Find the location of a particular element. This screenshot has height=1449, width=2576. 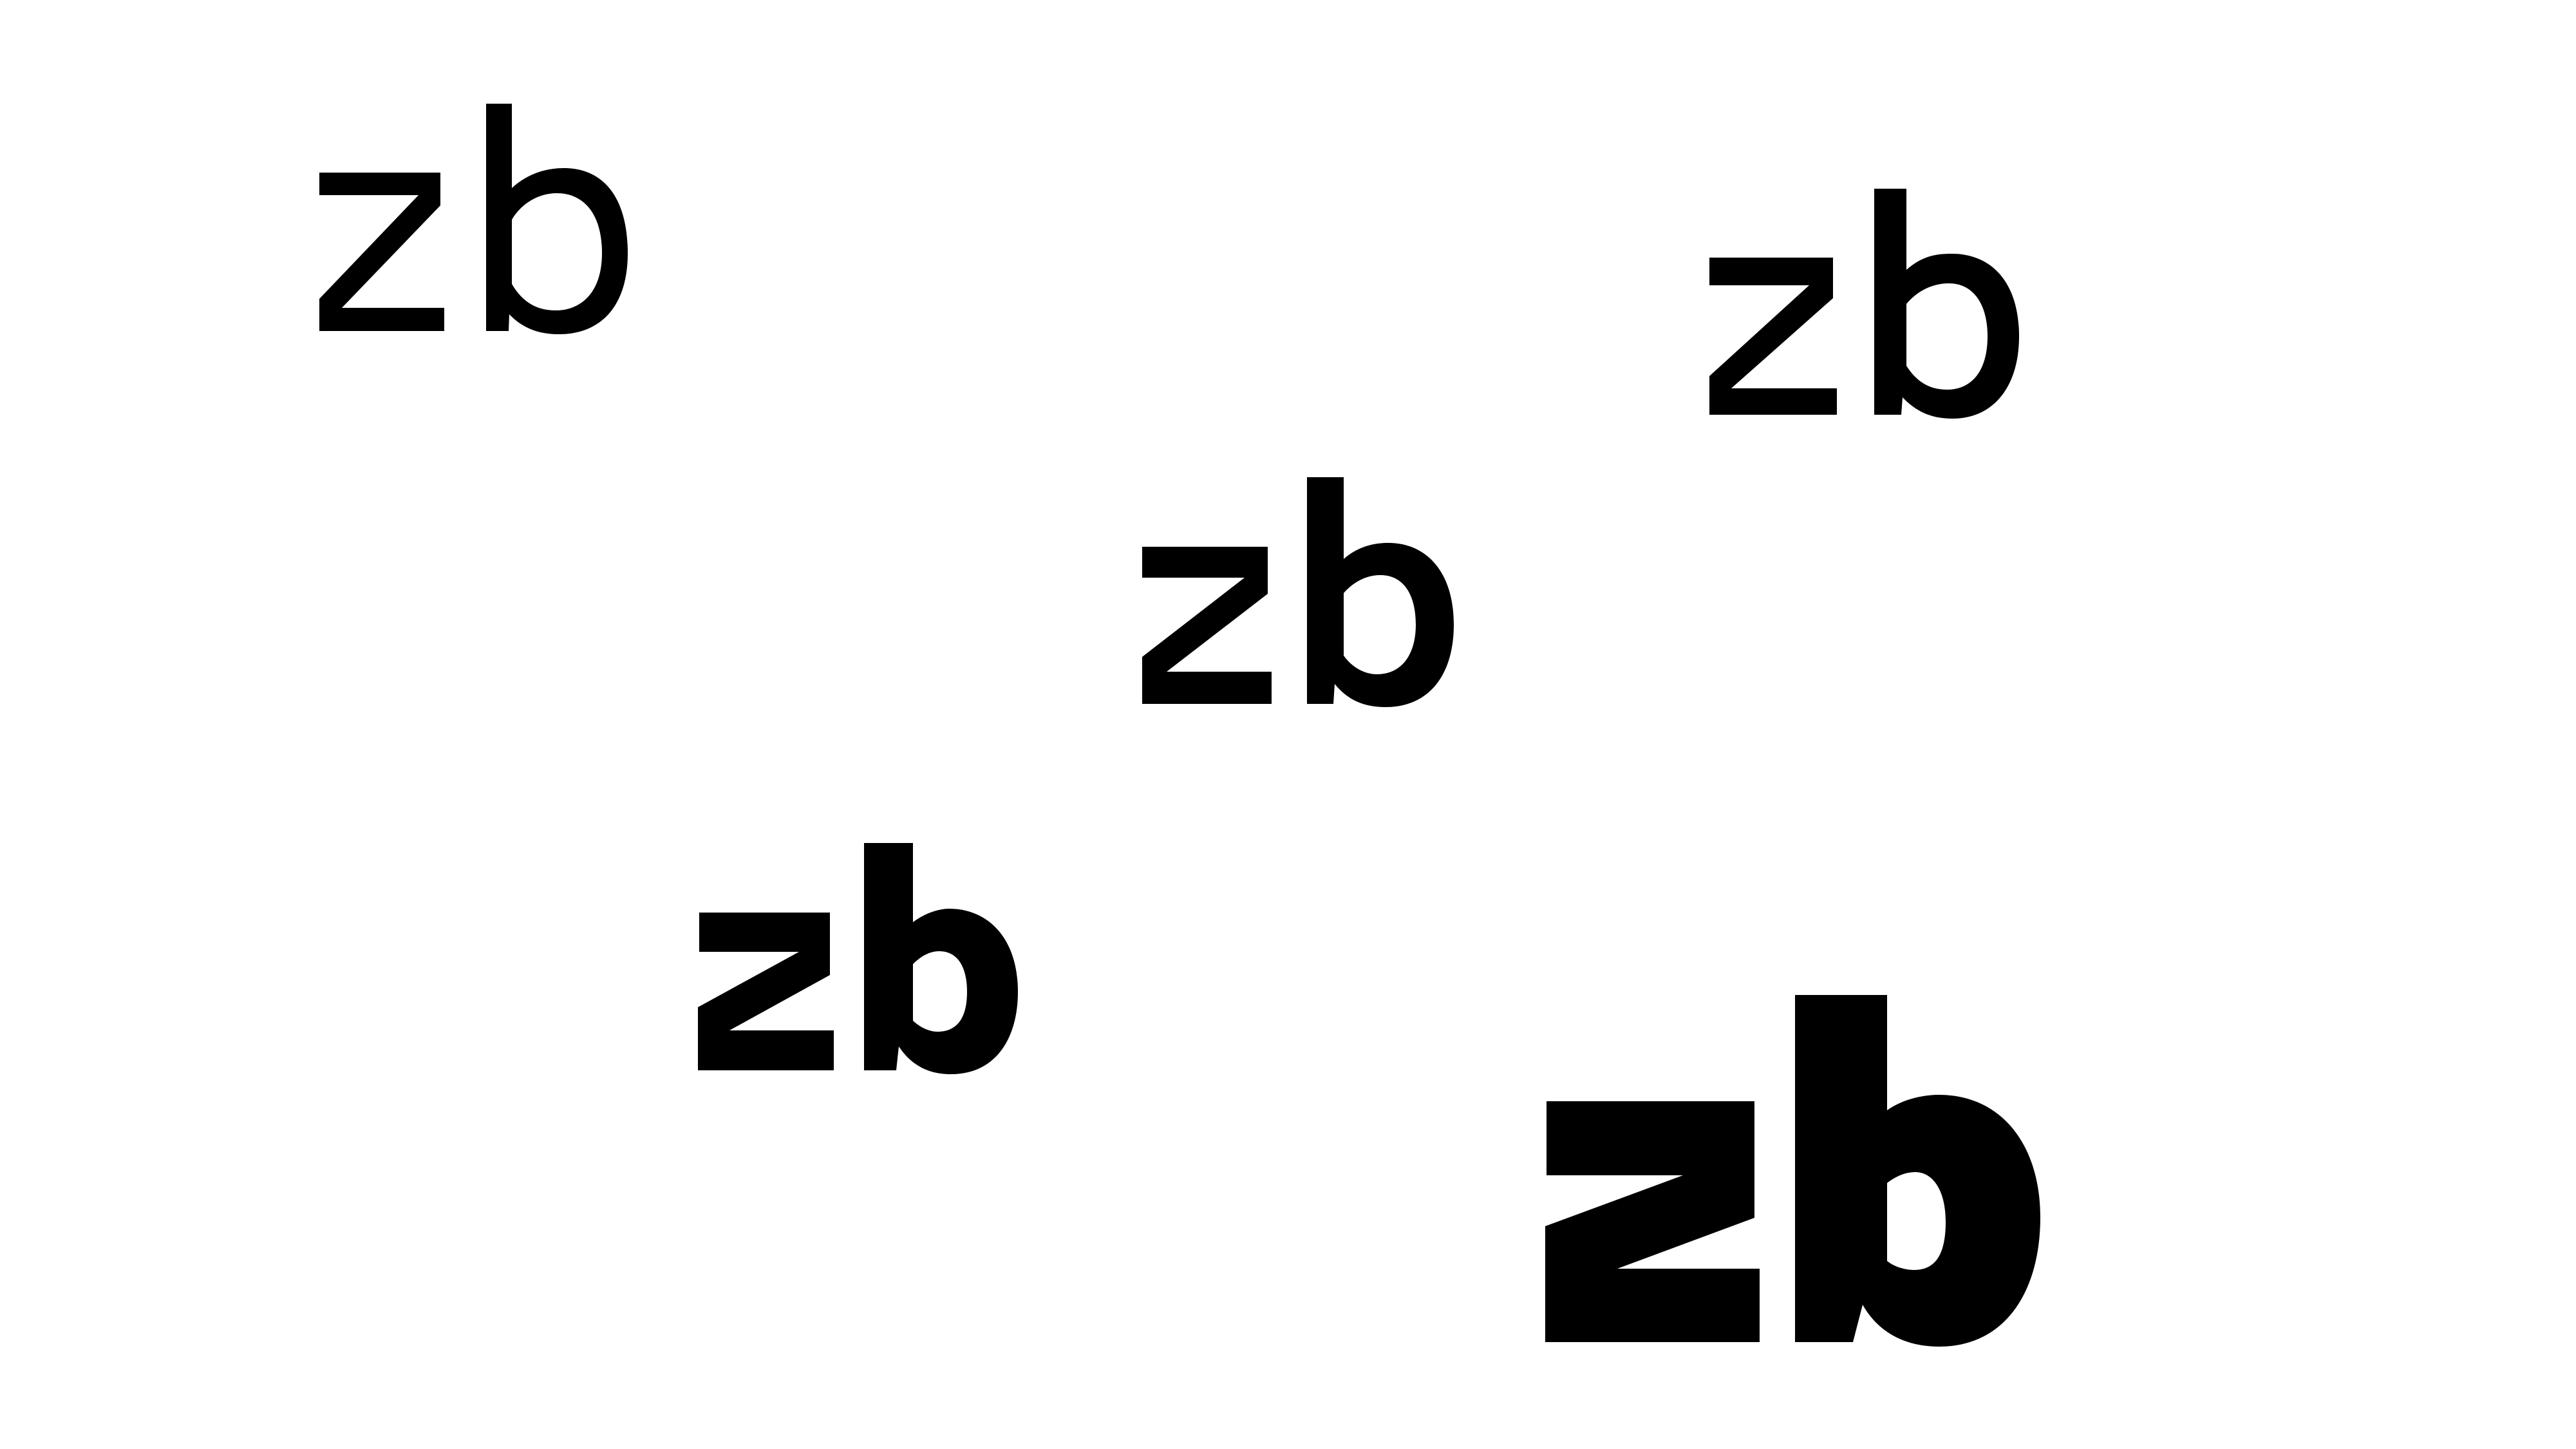

specimen-zb-bold: zb is located at coordinates (858, 958).